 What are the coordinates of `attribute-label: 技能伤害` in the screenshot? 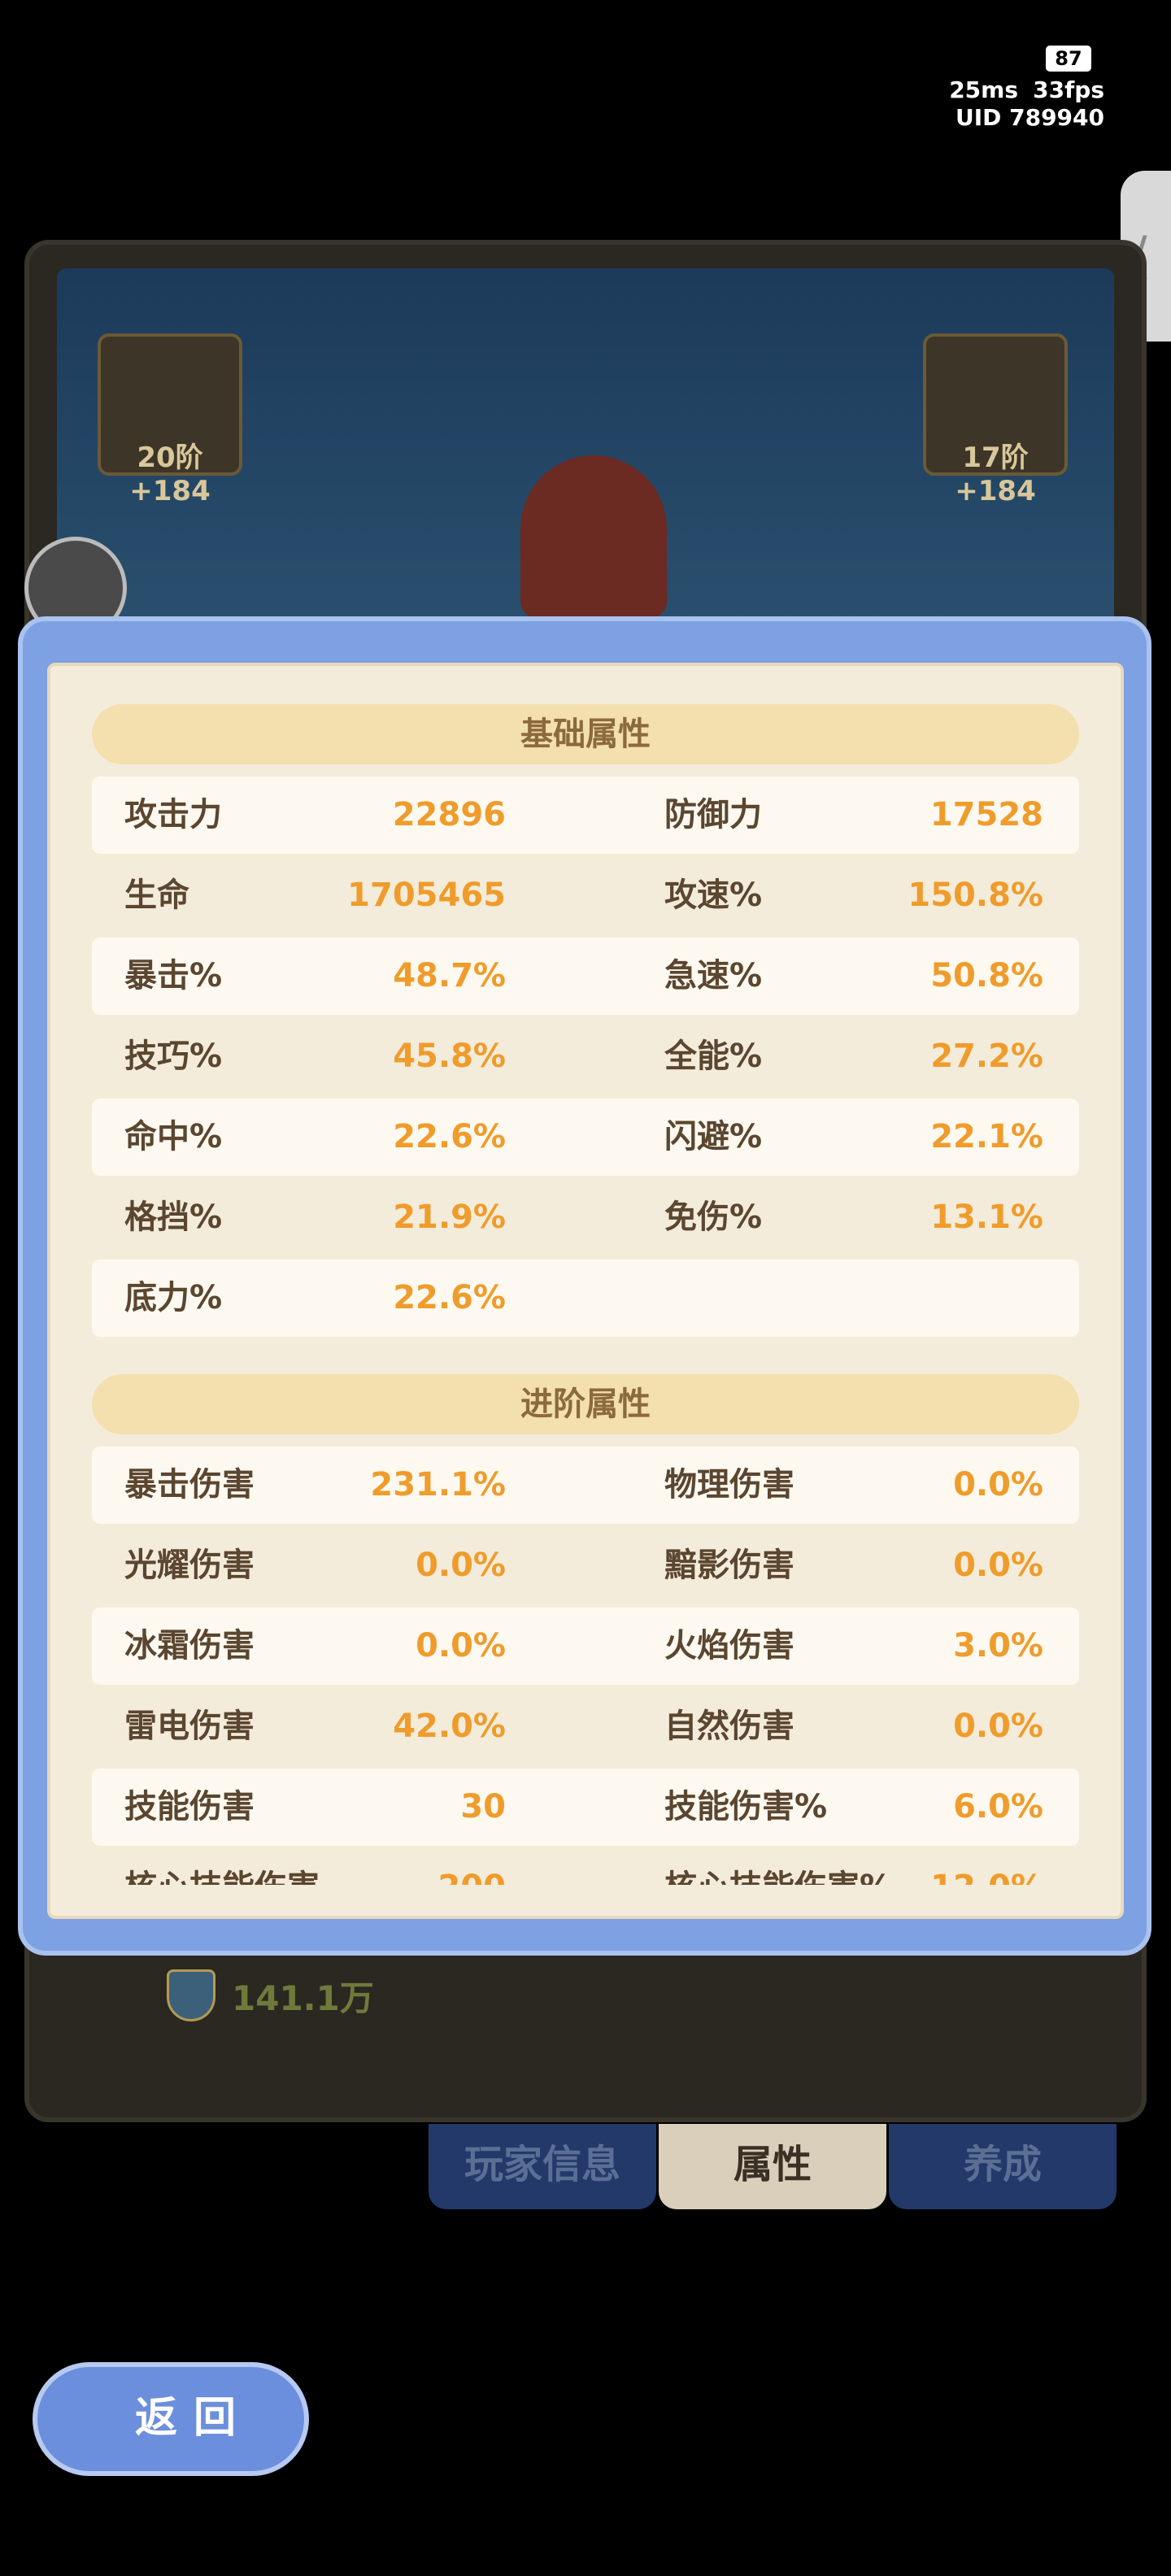 It's located at (190, 1807).